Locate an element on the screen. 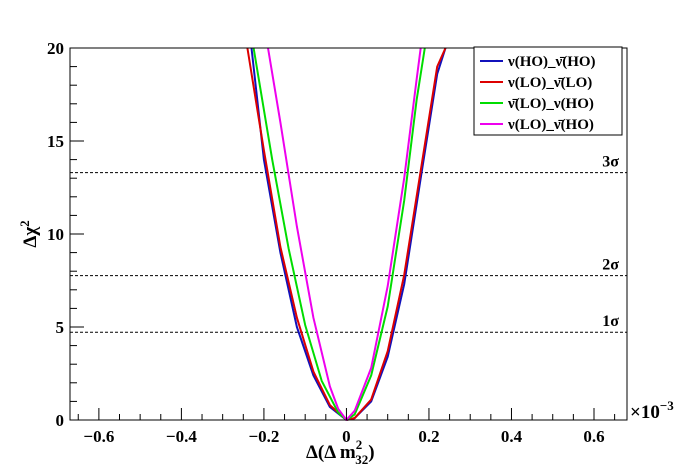 The image size is (698, 471). x-axis-title: Δ(Δ m2 32) is located at coordinates (340, 452).